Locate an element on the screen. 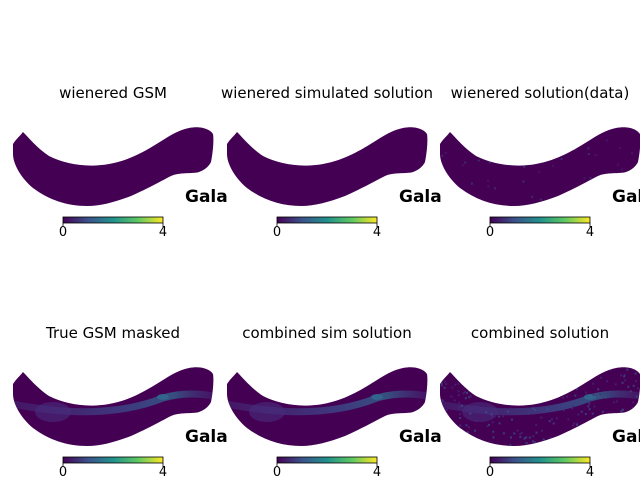 The height and width of the screenshot is (480, 640). map-panel-1: wienered GSM Gala 0 4 is located at coordinates (120, 162).